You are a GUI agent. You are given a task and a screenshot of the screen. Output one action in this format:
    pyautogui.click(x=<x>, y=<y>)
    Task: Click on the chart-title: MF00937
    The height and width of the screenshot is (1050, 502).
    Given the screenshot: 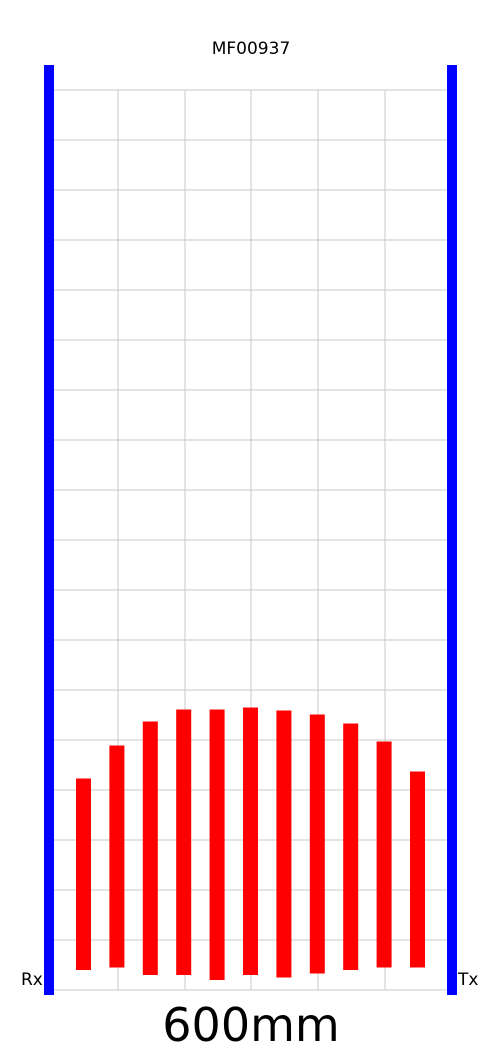 What is the action you would take?
    pyautogui.click(x=251, y=49)
    